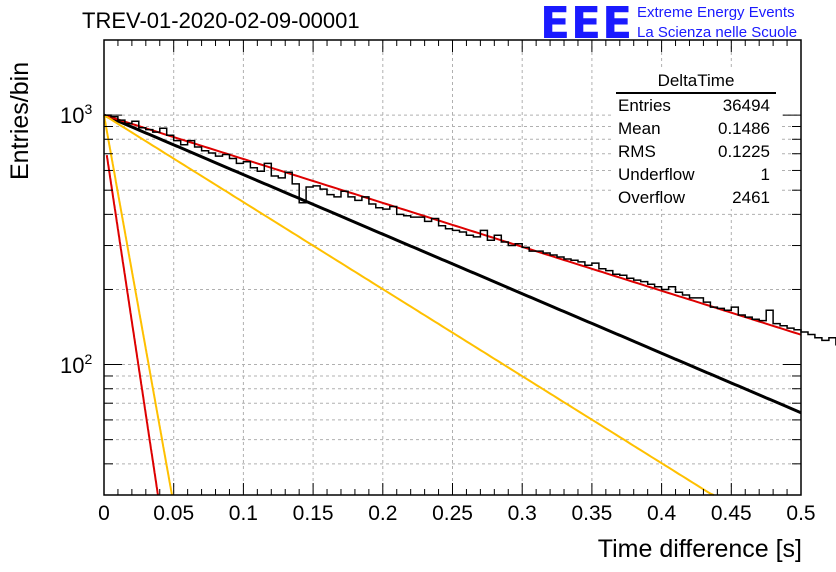 The height and width of the screenshot is (572, 836). Describe the element at coordinates (76, 364) in the screenshot. I see `y-tick-label: 10²` at that location.